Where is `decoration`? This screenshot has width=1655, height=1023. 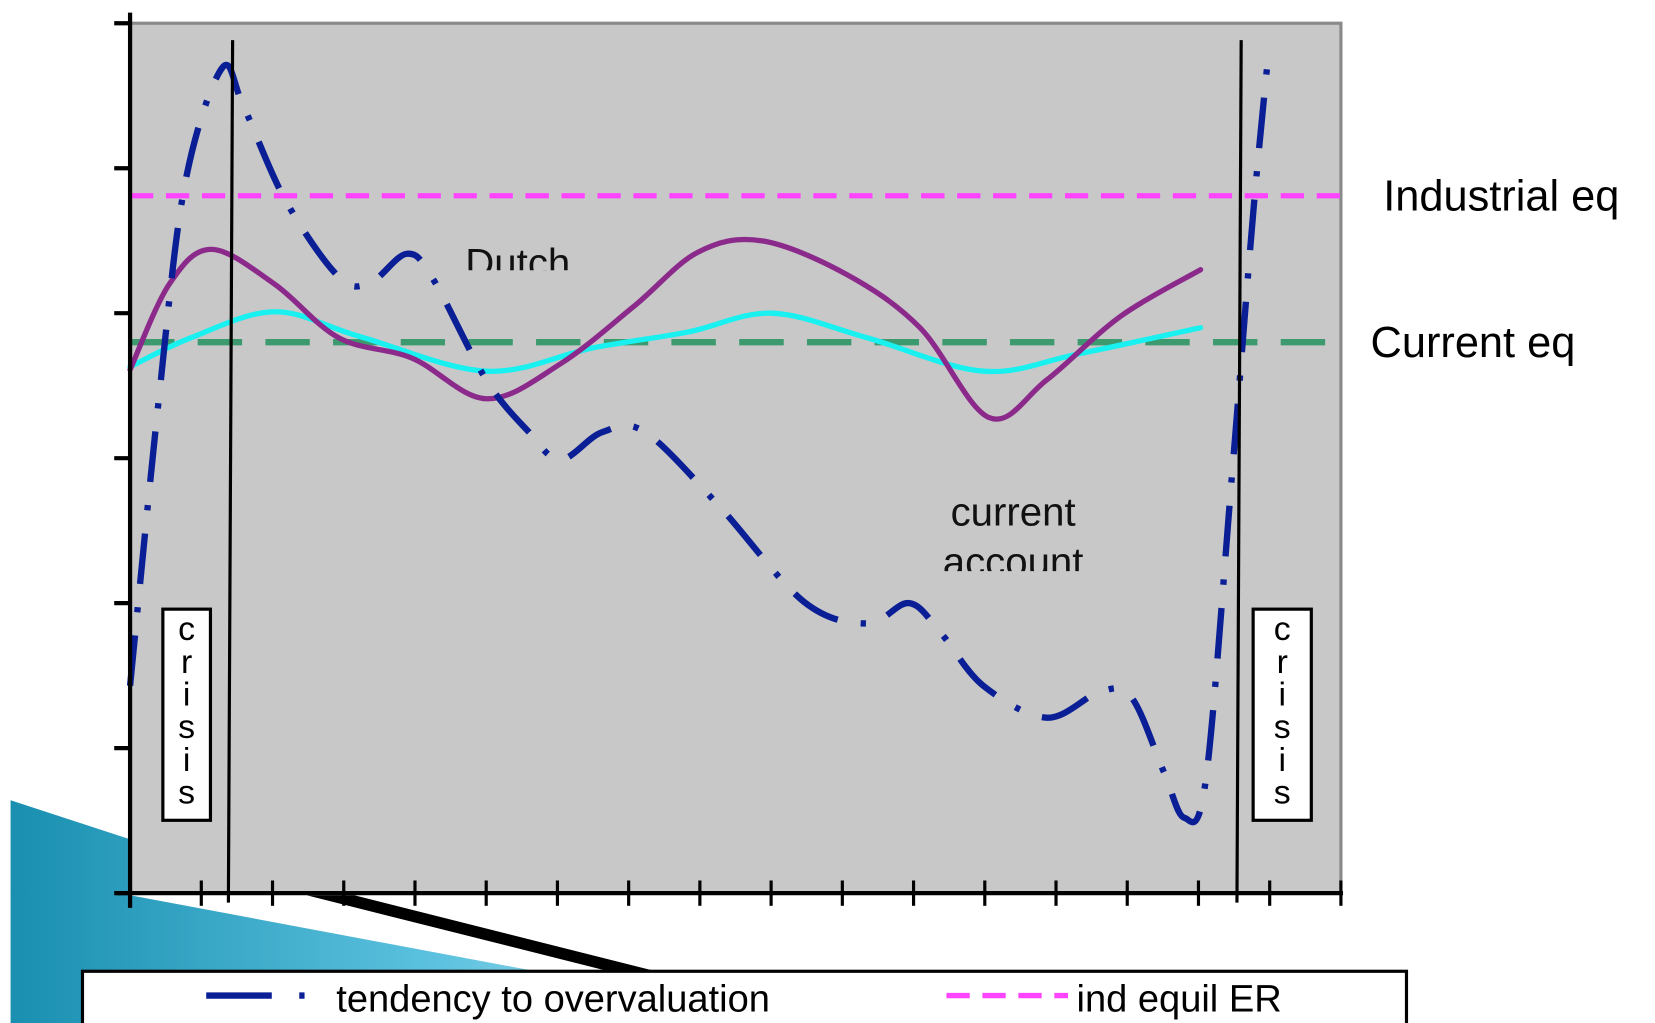
decoration is located at coordinates (439, 911).